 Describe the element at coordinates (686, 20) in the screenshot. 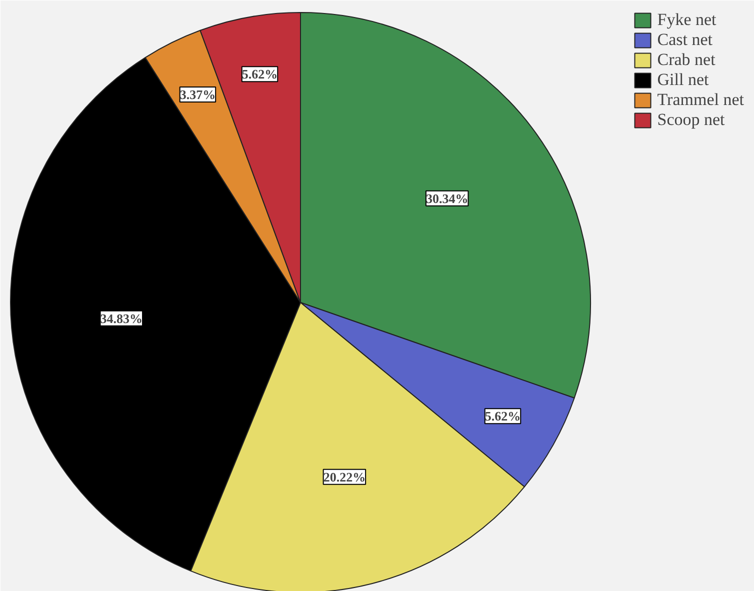

I see `legend-label: Fyke net` at that location.